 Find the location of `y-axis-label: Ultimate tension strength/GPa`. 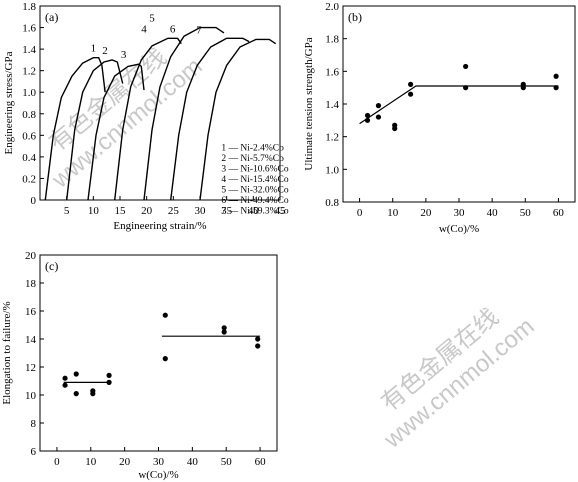

y-axis-label: Ultimate tension strength/GPa is located at coordinates (309, 103).